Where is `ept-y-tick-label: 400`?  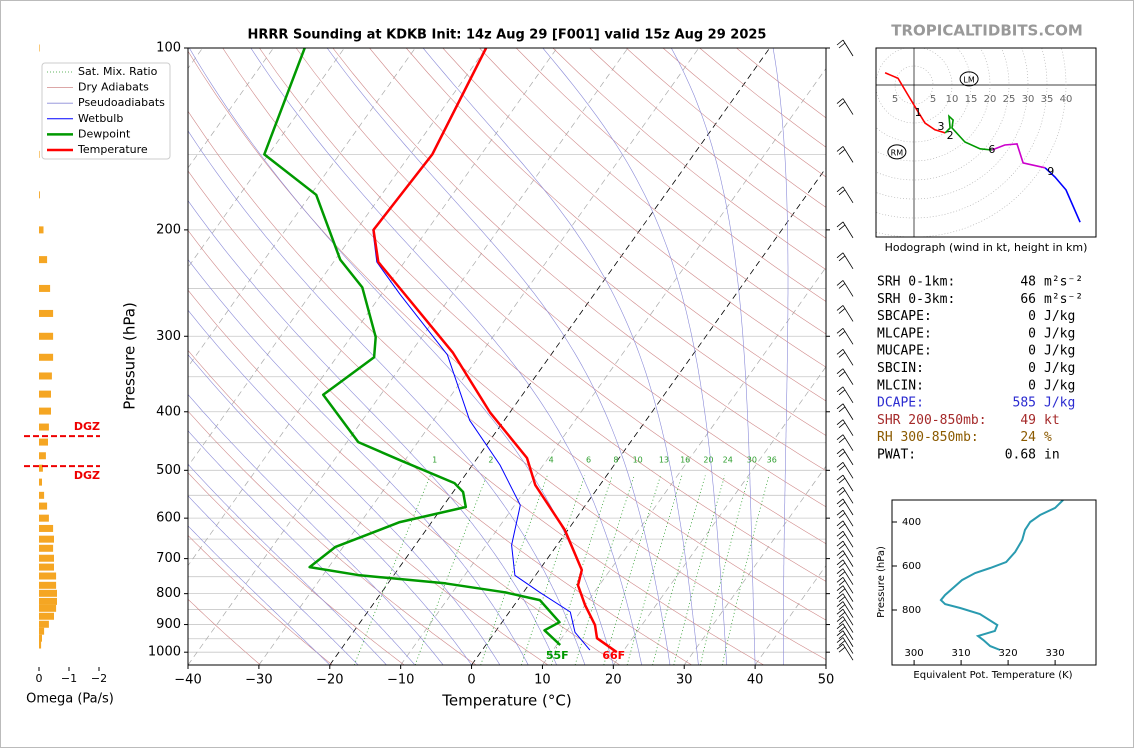
ept-y-tick-label: 400 is located at coordinates (911, 522).